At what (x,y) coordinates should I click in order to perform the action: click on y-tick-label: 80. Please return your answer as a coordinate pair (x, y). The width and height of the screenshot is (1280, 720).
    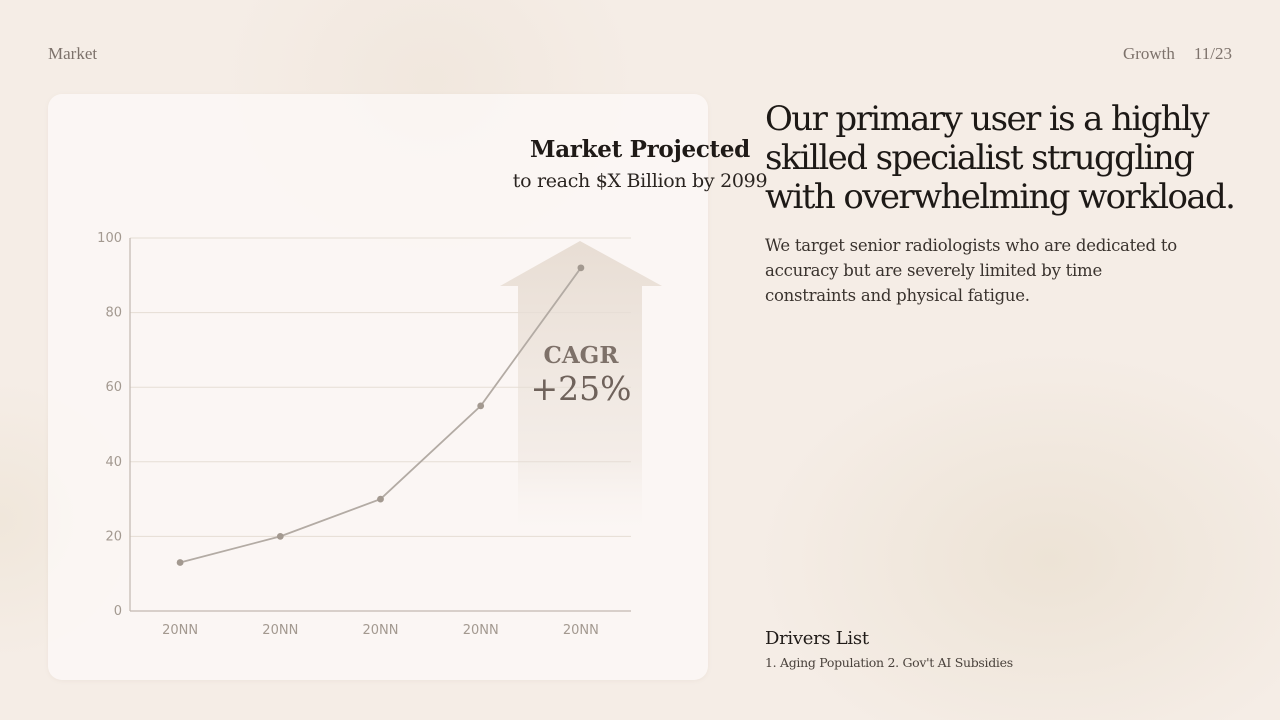
    Looking at the image, I should click on (113, 313).